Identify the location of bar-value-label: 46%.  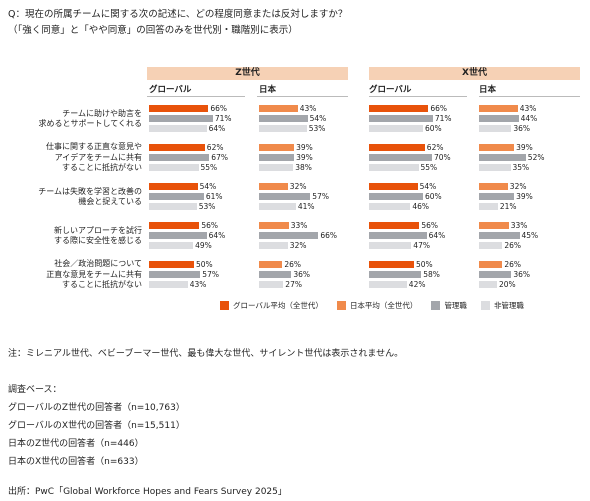
(421, 206).